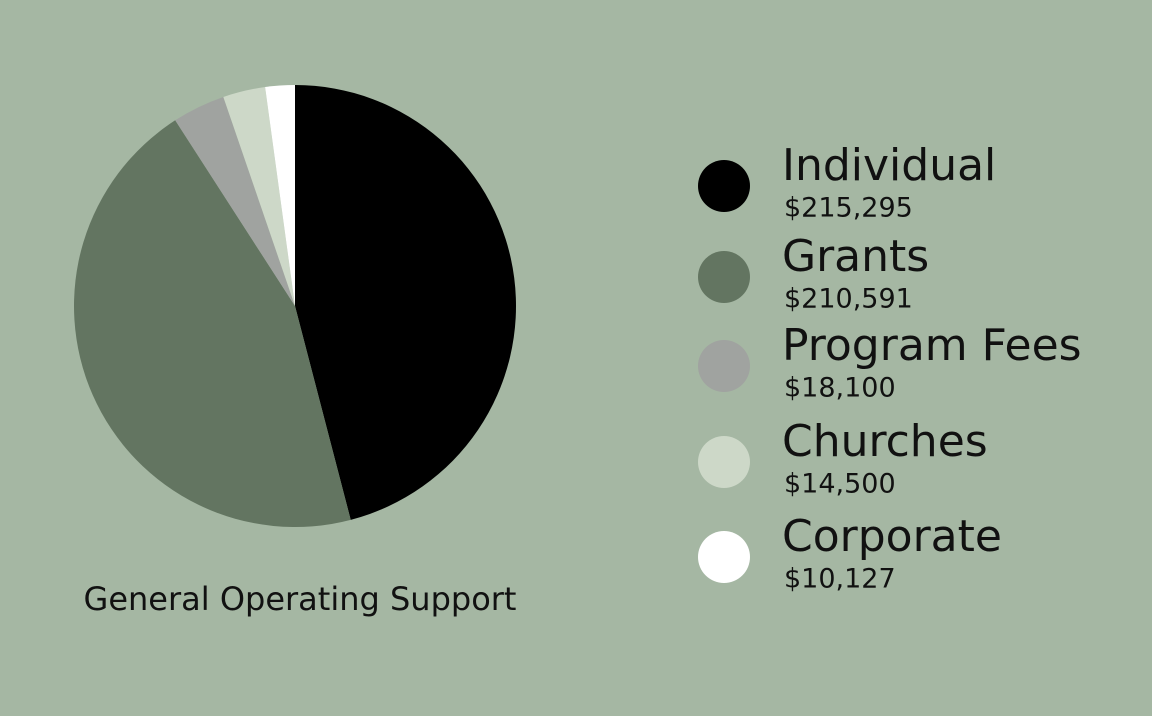  I want to click on legend-label: Churches, so click(885, 441).